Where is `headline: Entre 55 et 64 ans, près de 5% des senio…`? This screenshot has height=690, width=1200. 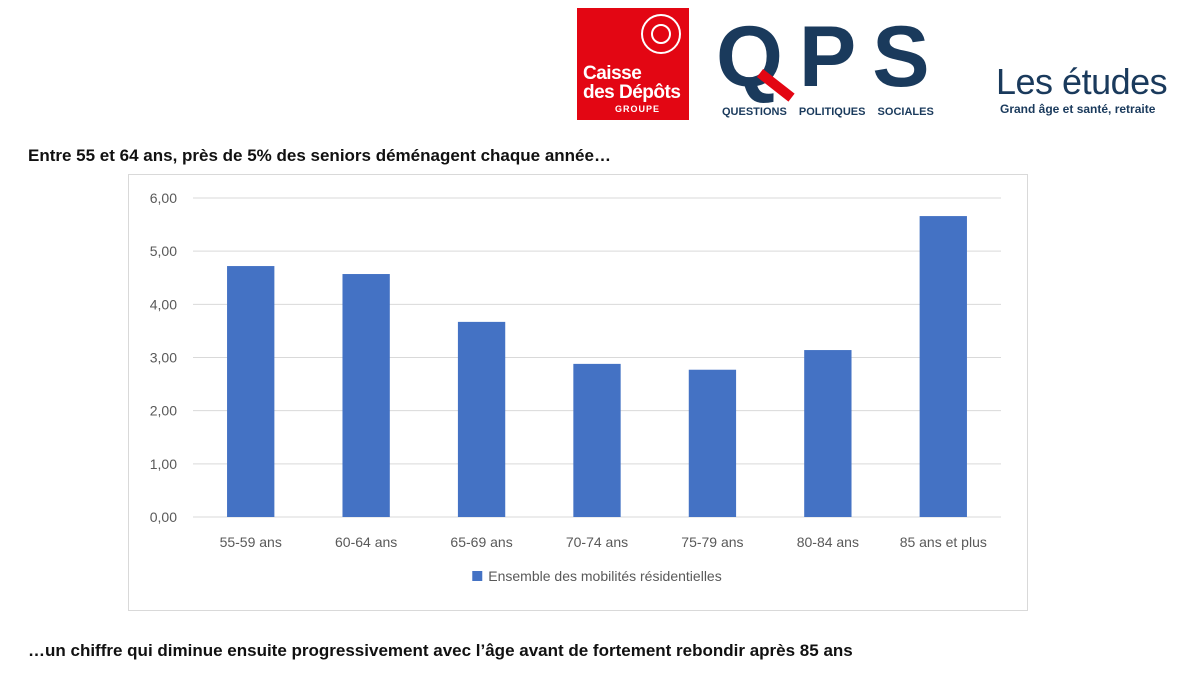
headline: Entre 55 et 64 ans, près de 5% des senio… is located at coordinates (319, 155).